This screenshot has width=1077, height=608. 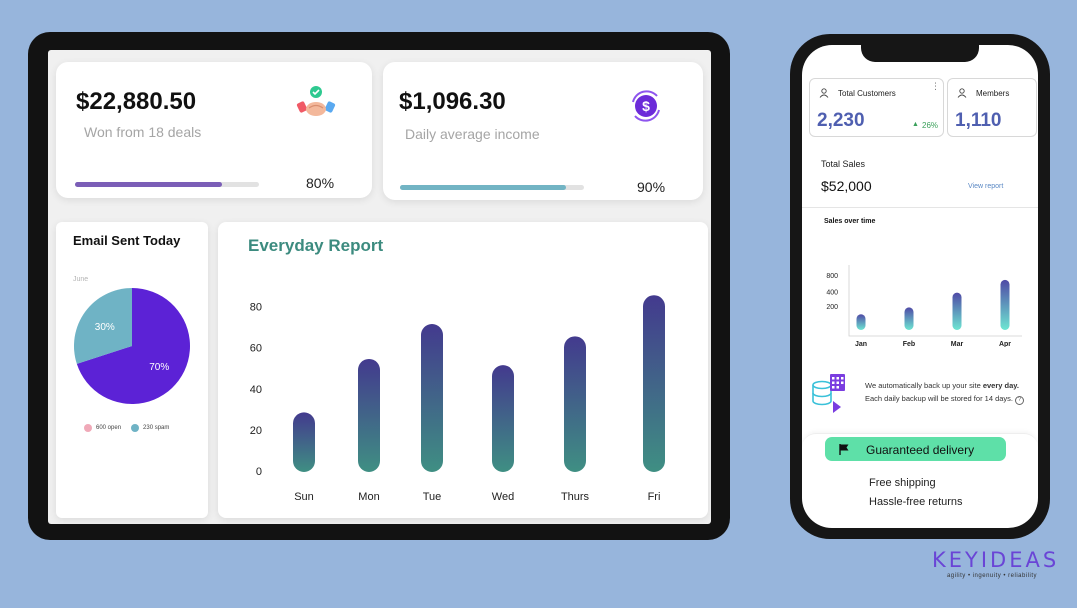 What do you see at coordinates (214, 130) in the screenshot?
I see `won-deals-card: $22,880.50 Won from 18 deals 80%` at bounding box center [214, 130].